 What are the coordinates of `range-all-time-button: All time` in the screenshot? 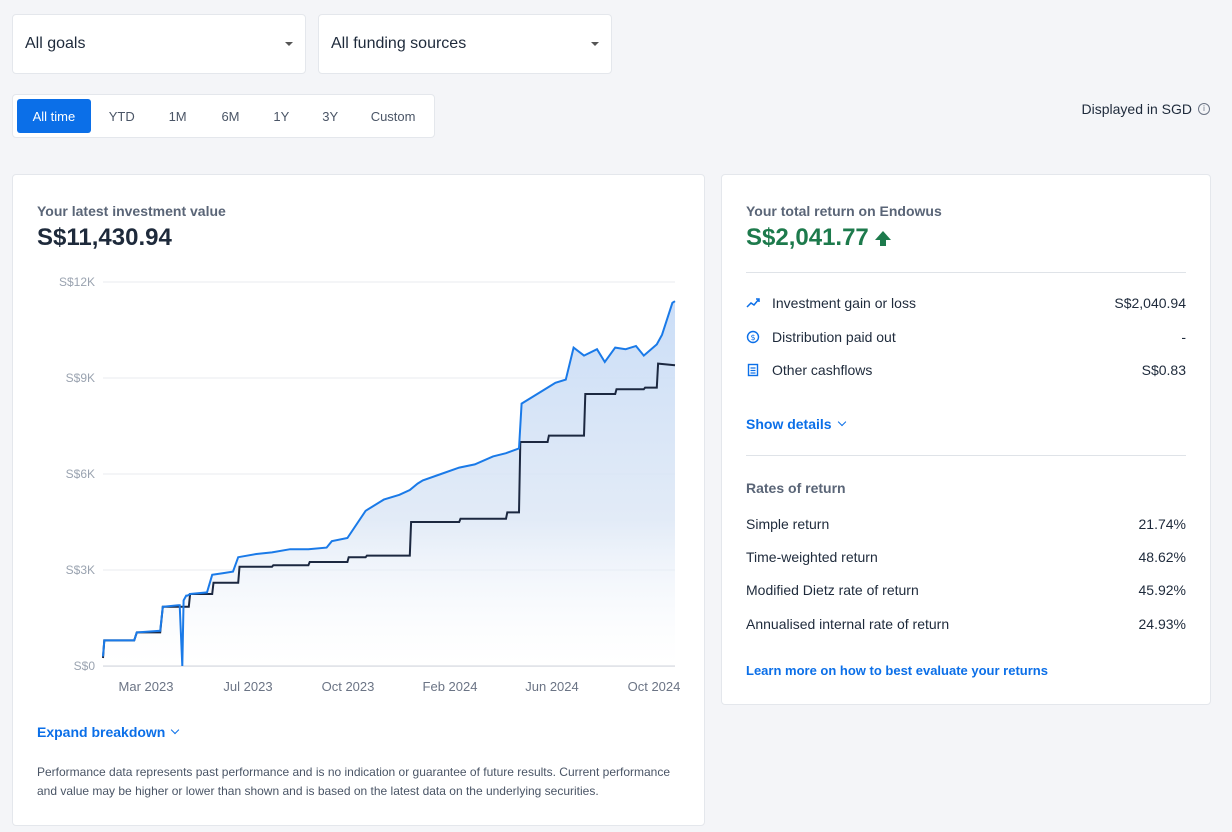 It's located at (54, 116).